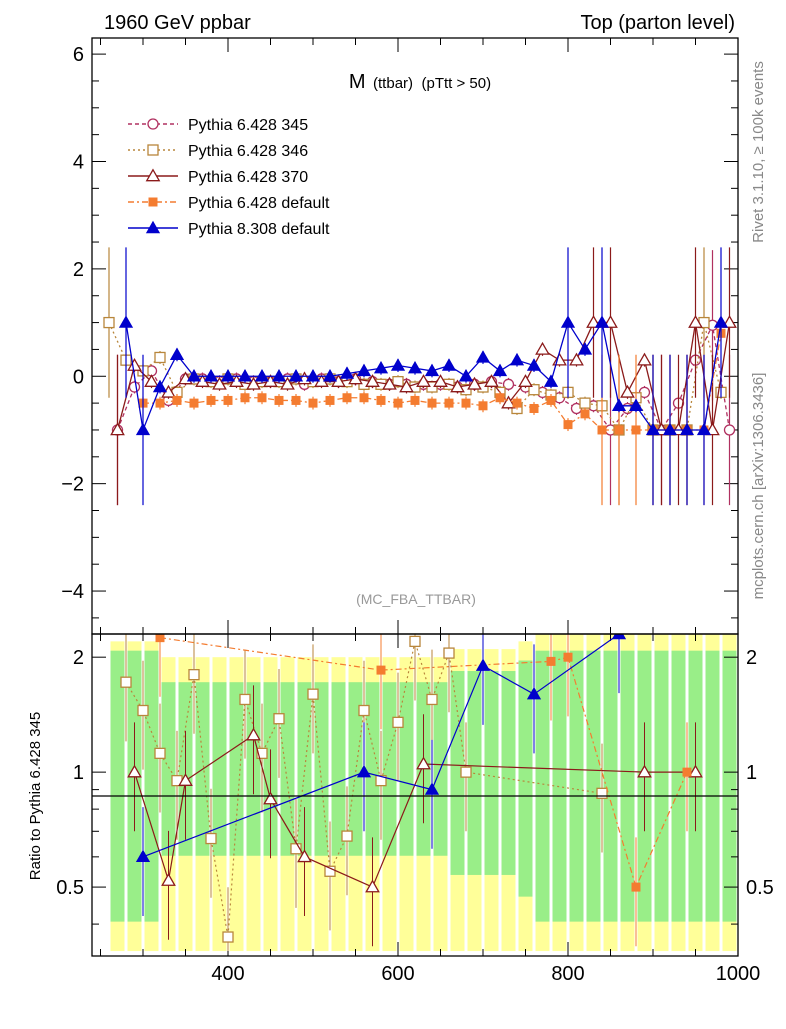 The width and height of the screenshot is (786, 1029). I want to click on legend-marker, so click(153, 227).